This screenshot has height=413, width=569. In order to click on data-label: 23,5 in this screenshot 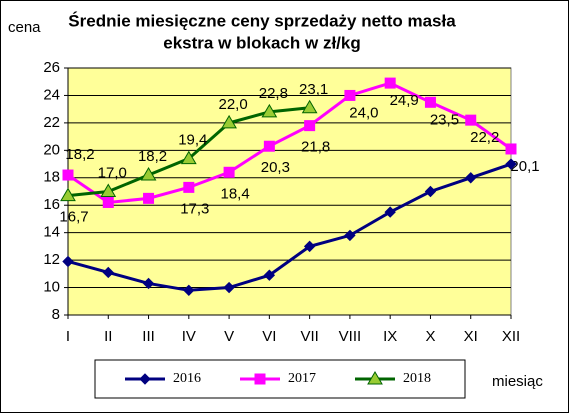, I will do `click(444, 119)`.